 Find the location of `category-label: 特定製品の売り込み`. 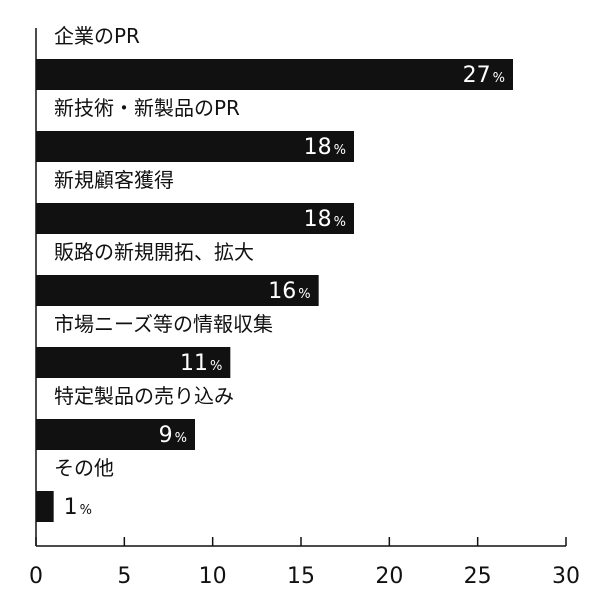

category-label: 特定製品の売り込み is located at coordinates (144, 396).